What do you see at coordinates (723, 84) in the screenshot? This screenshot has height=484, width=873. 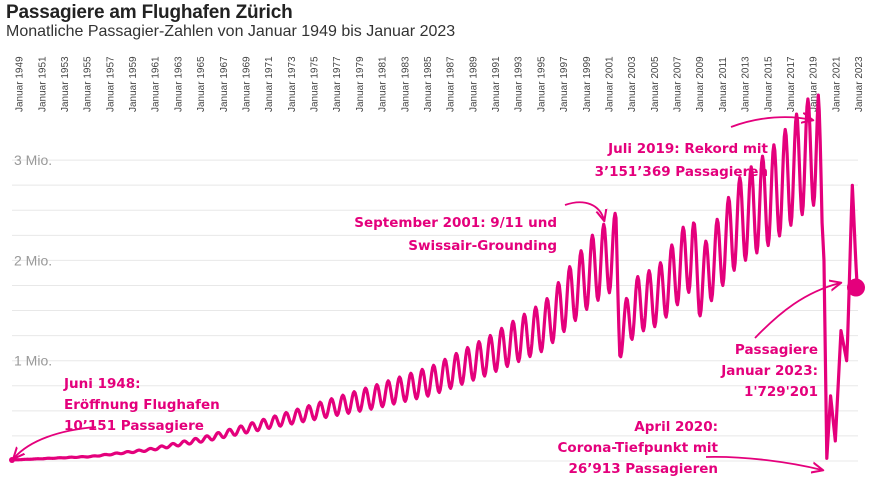 I see `x-tick-label: Januar 2011` at bounding box center [723, 84].